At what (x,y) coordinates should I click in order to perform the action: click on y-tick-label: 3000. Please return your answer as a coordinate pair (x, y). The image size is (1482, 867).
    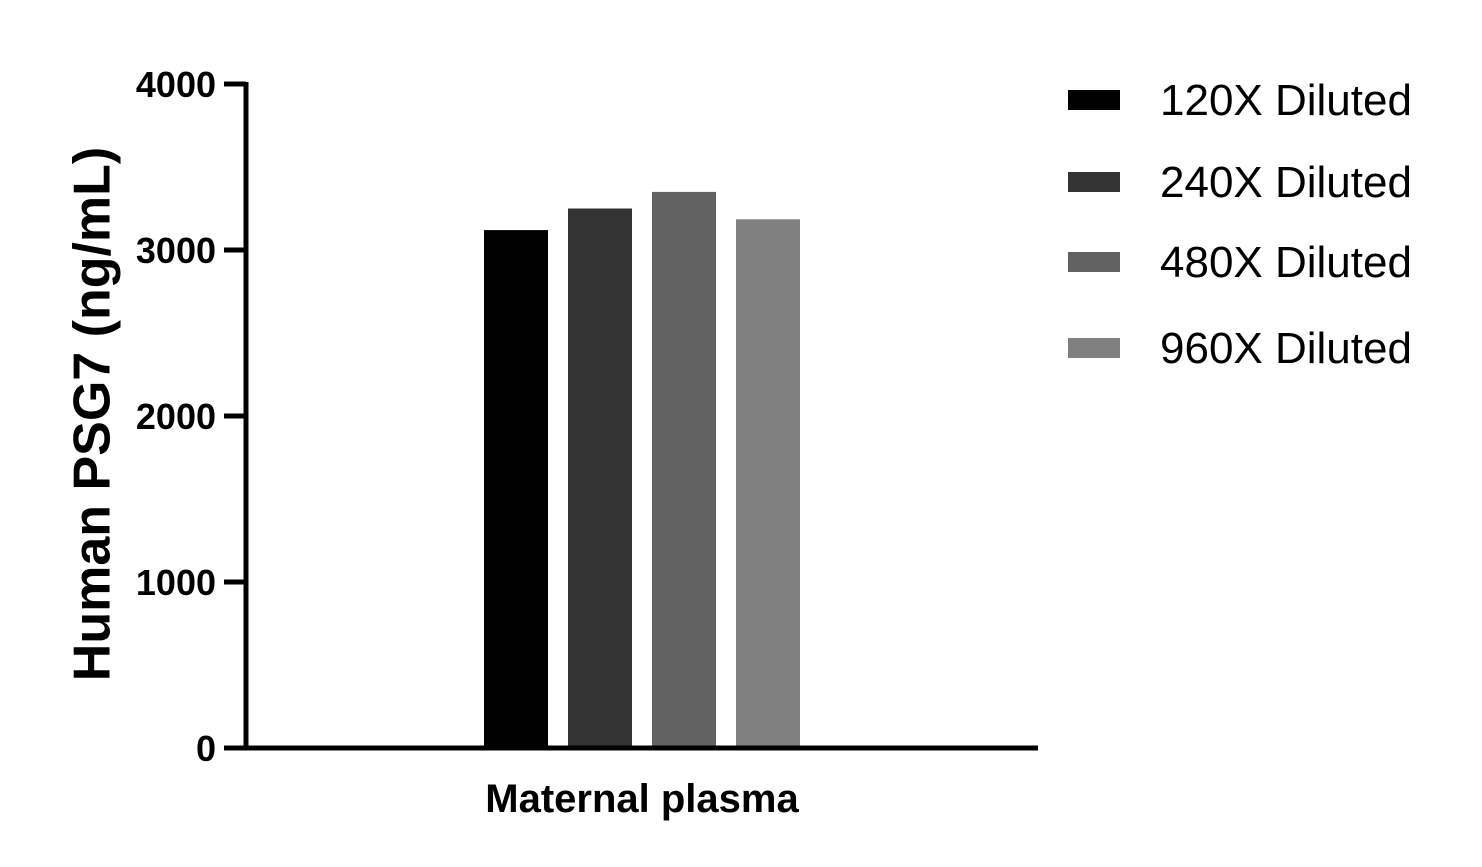
    Looking at the image, I should click on (176, 250).